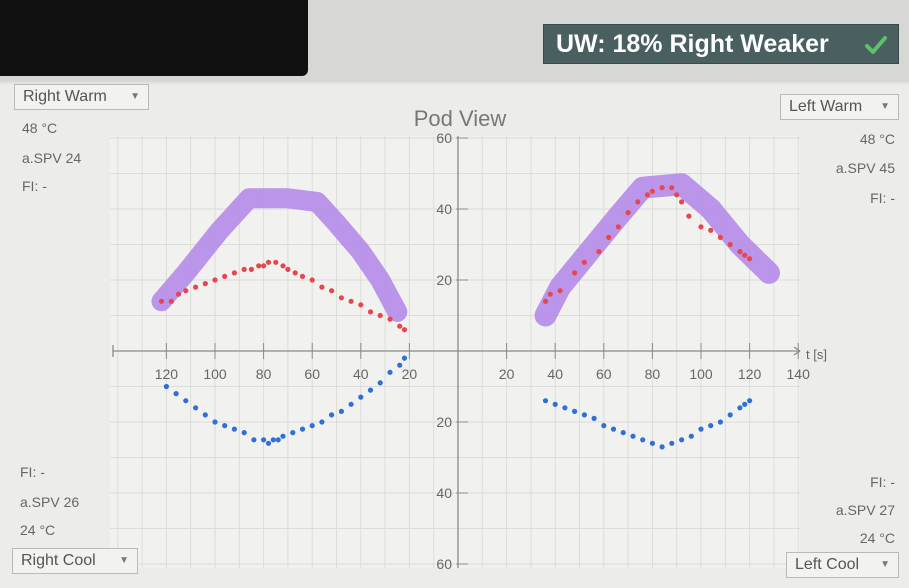  I want to click on x-tick-label: 100, so click(701, 374).